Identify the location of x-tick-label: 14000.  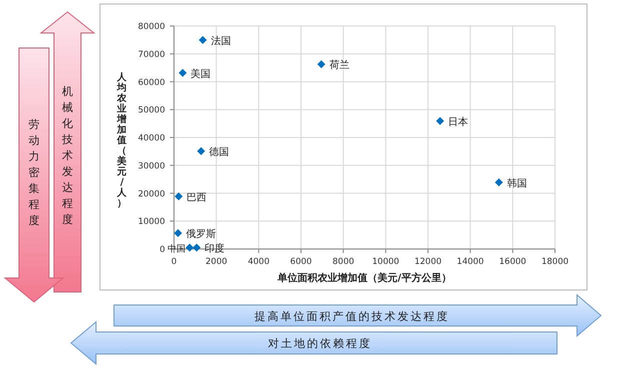
(470, 262).